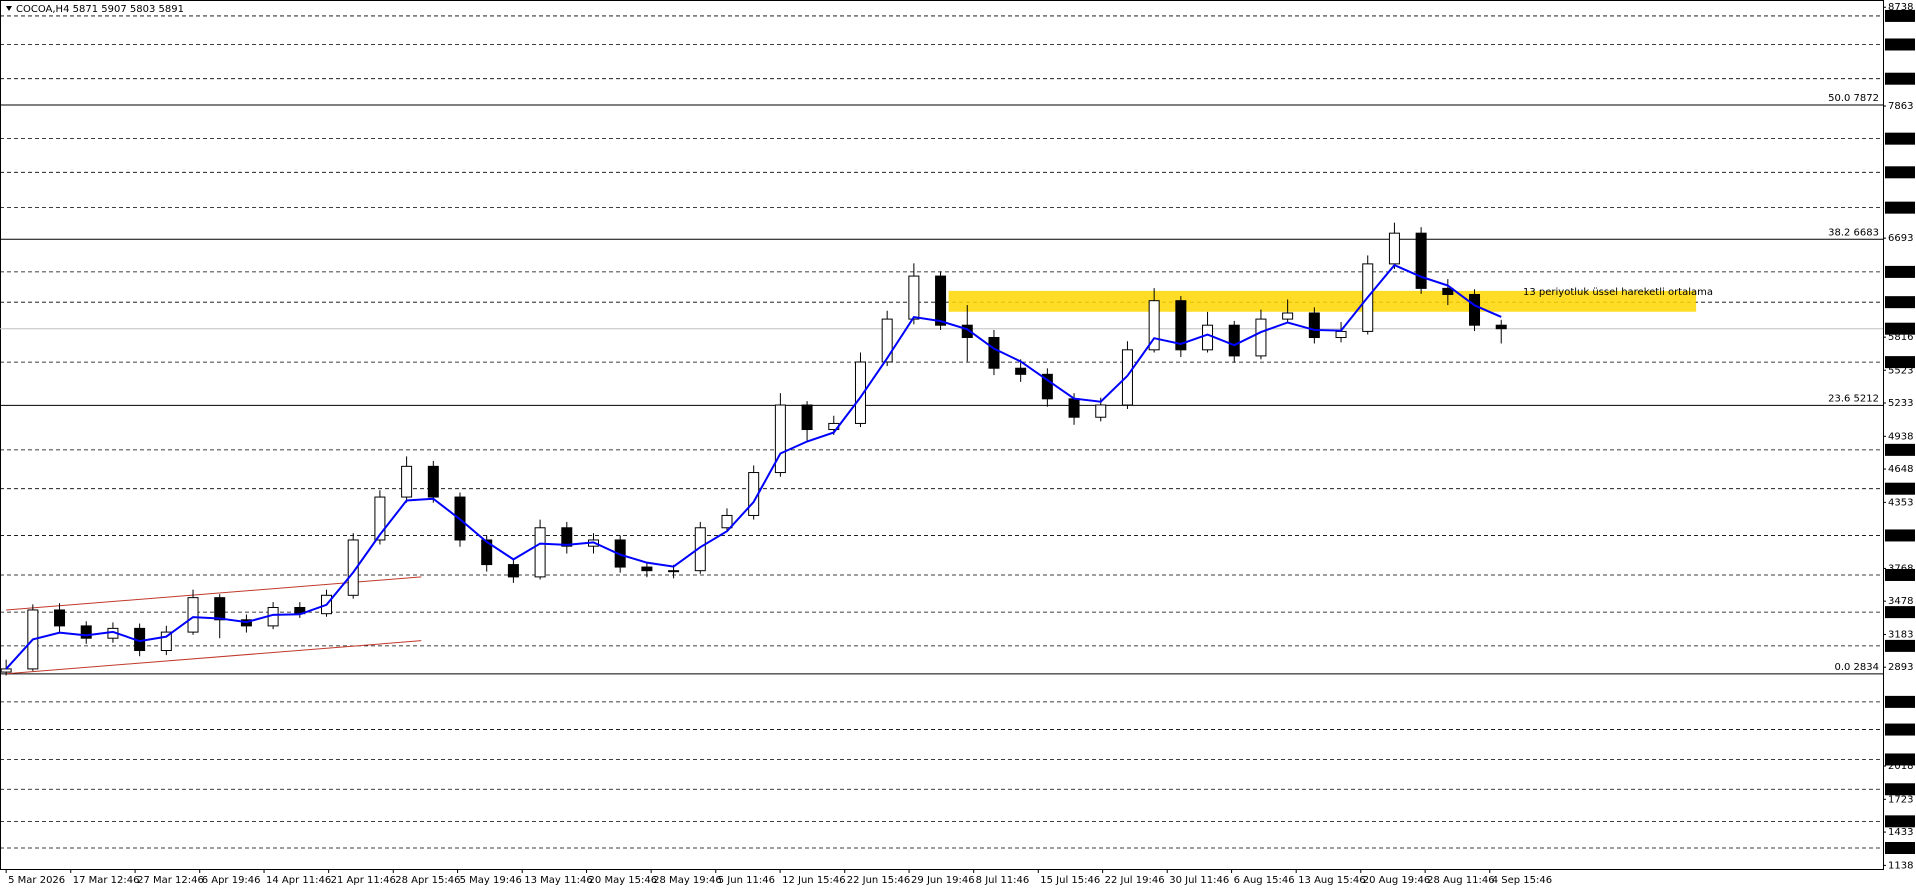  I want to click on level-label: 2586, so click(1899, 702).